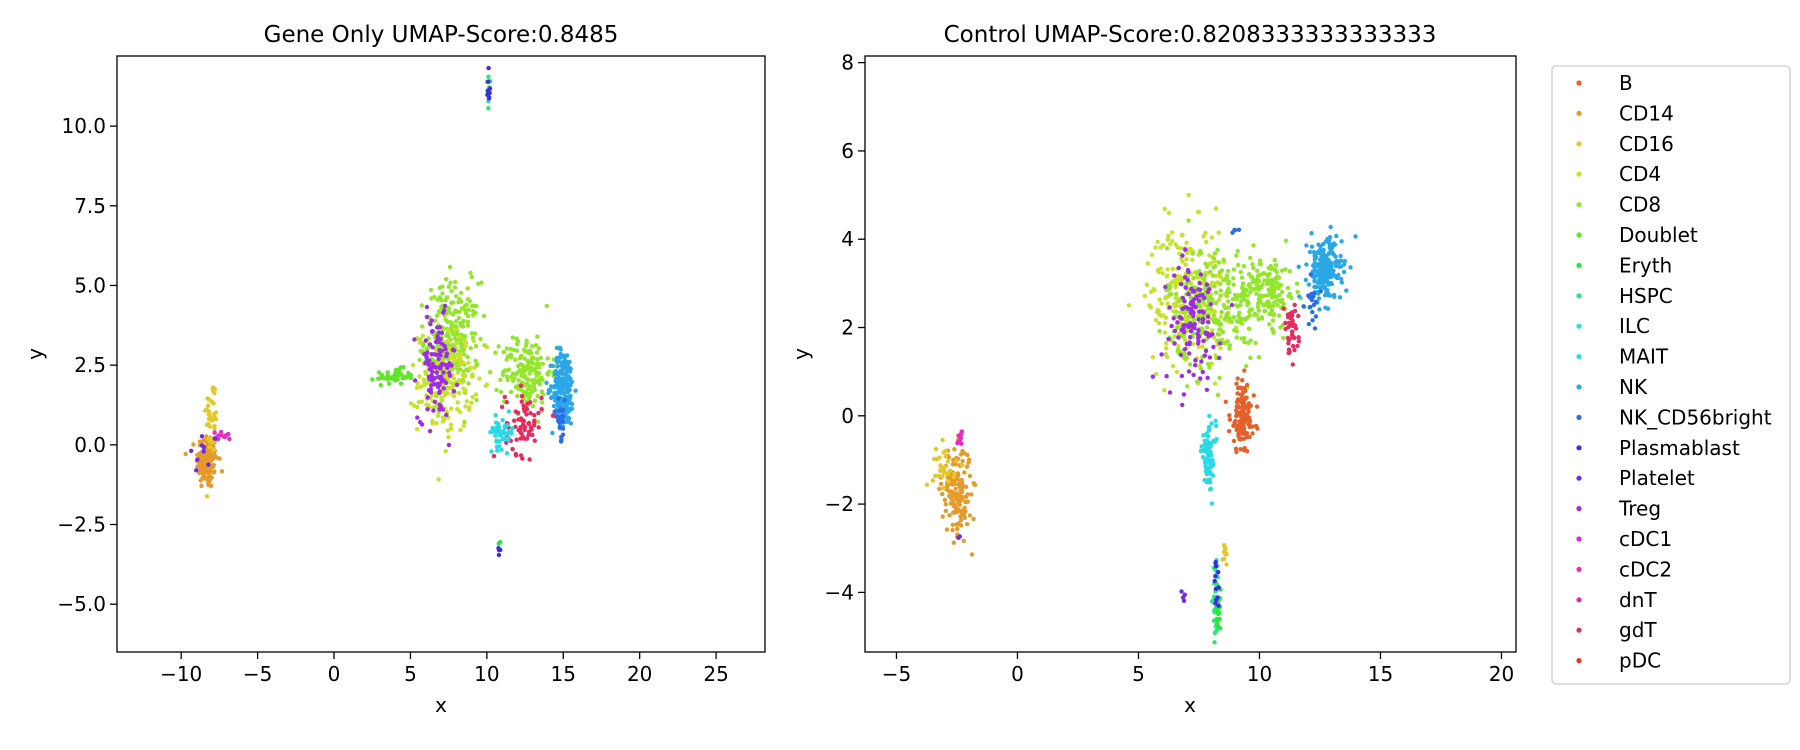  What do you see at coordinates (81, 604) in the screenshot?
I see `y-tick-label: −5.0` at bounding box center [81, 604].